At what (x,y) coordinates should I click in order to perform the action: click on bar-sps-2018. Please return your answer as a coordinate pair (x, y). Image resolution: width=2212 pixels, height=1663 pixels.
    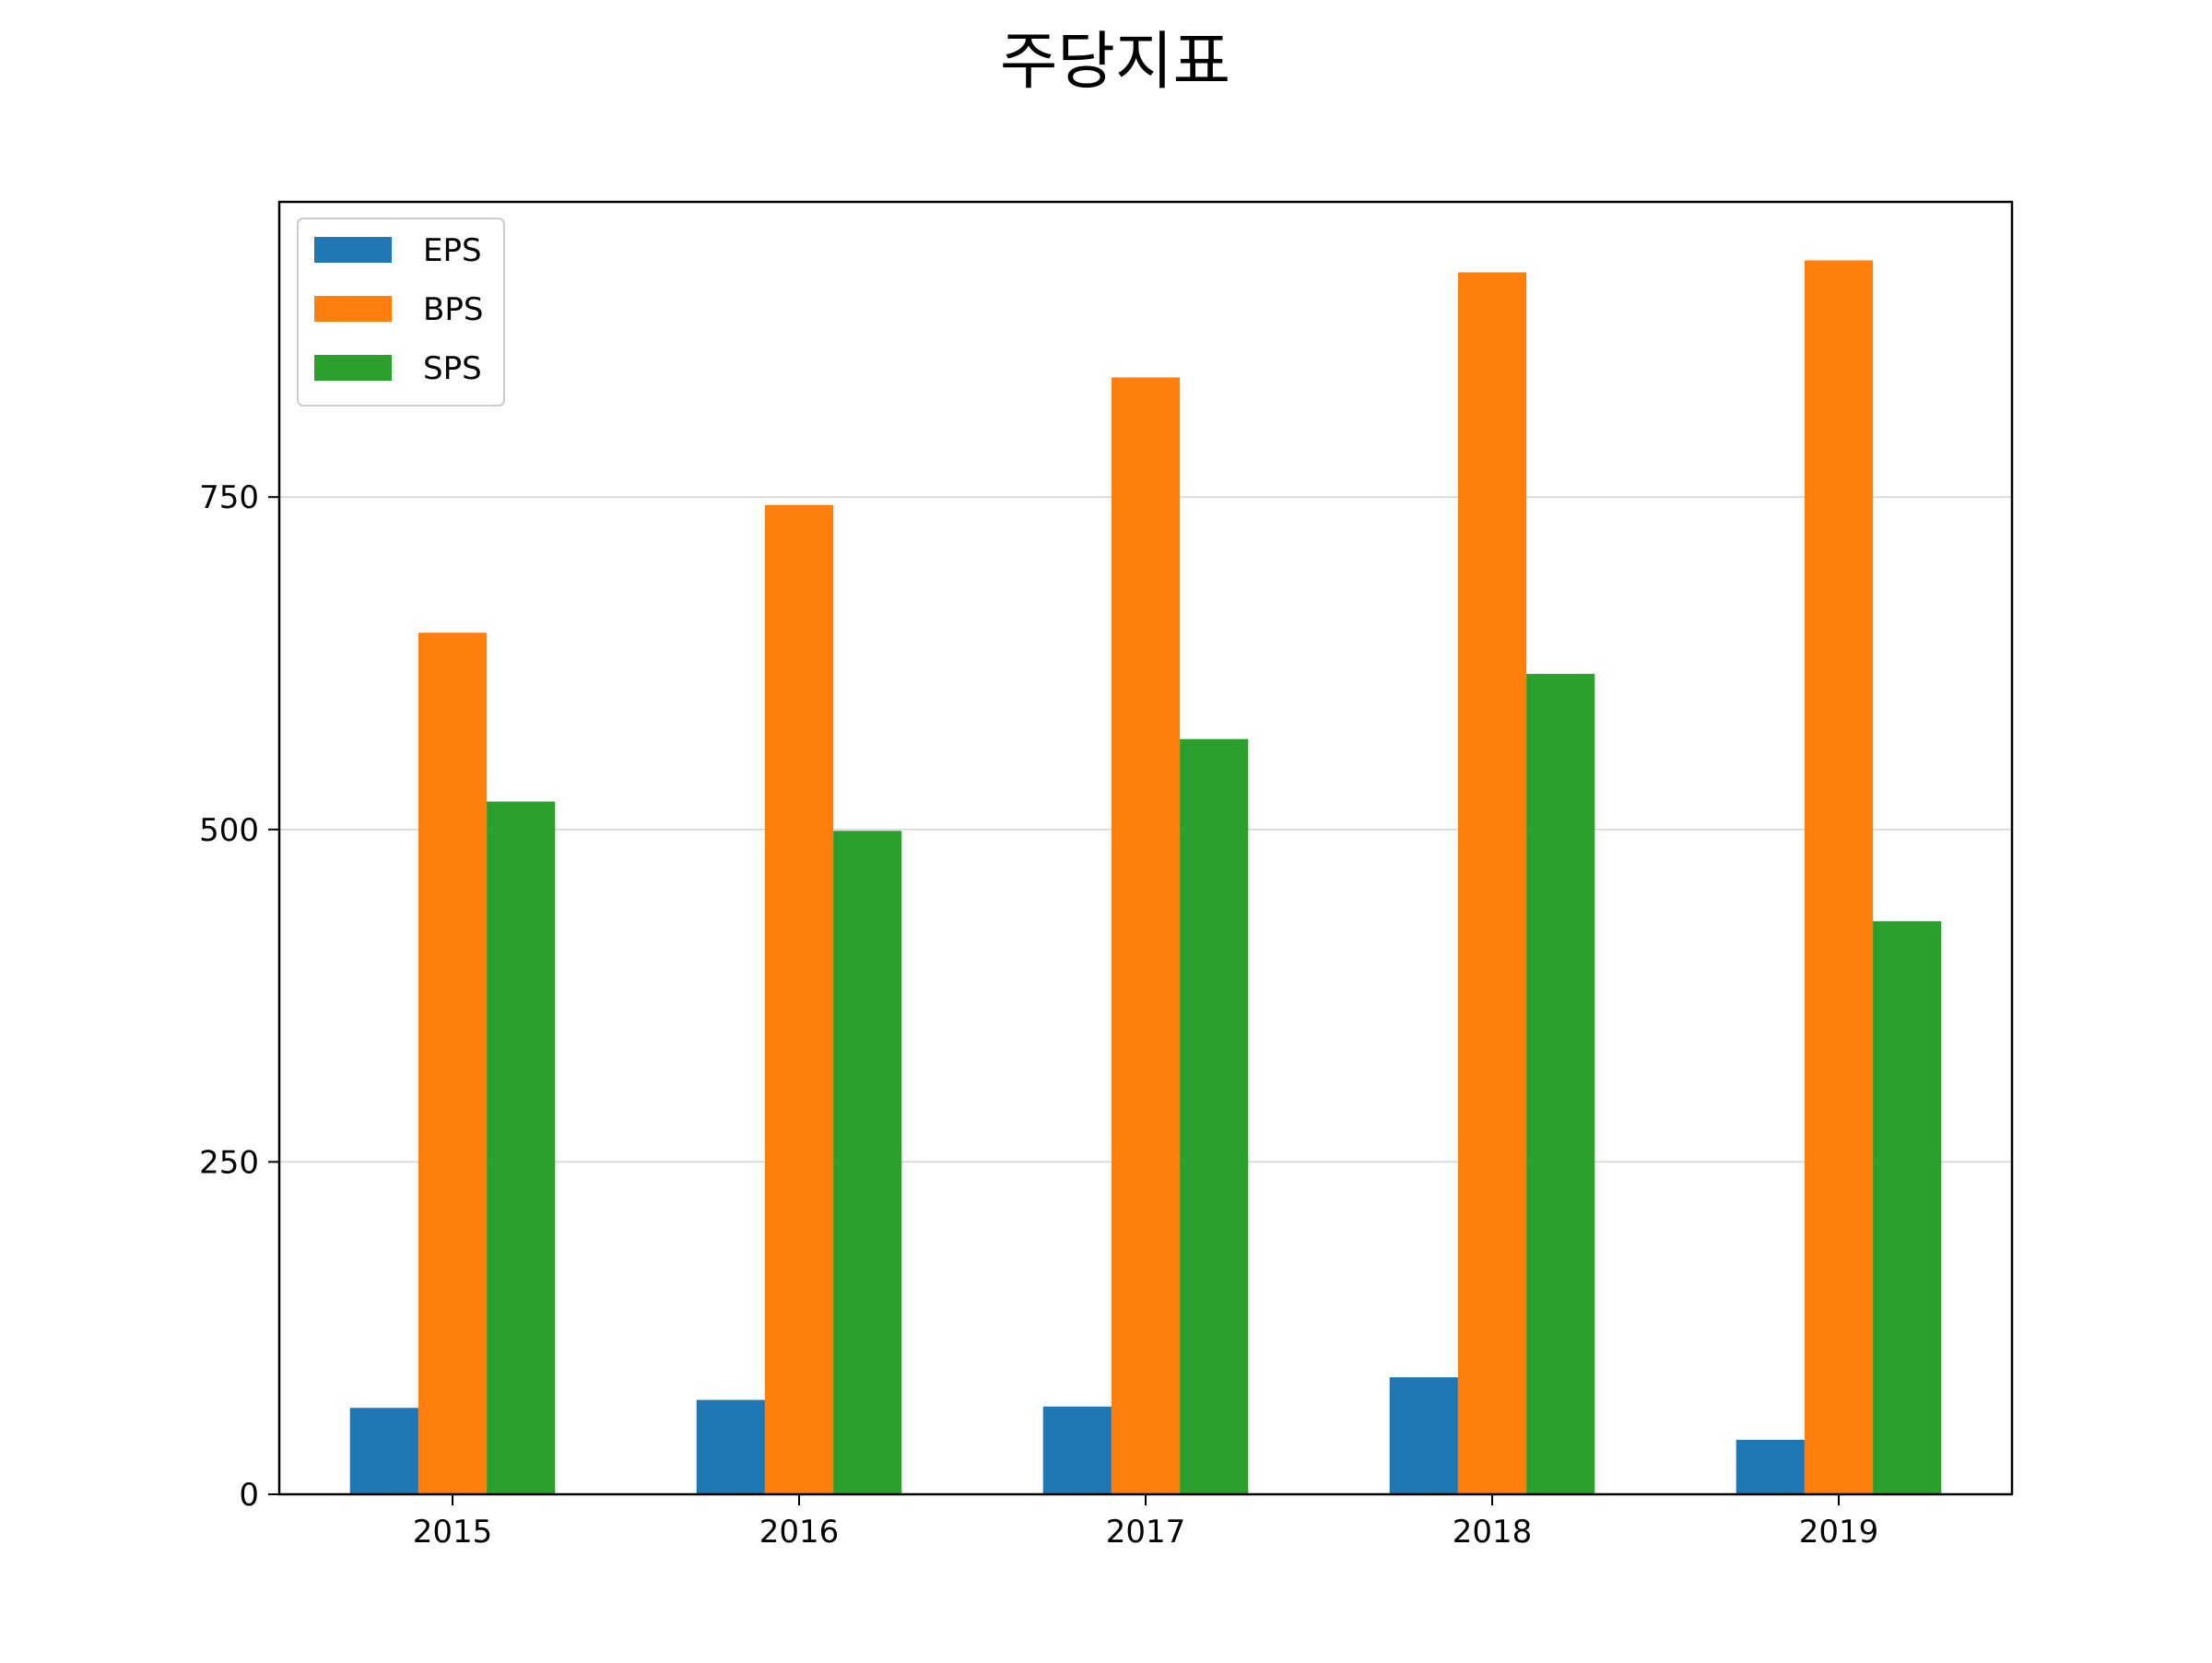
    Looking at the image, I should click on (1560, 1084).